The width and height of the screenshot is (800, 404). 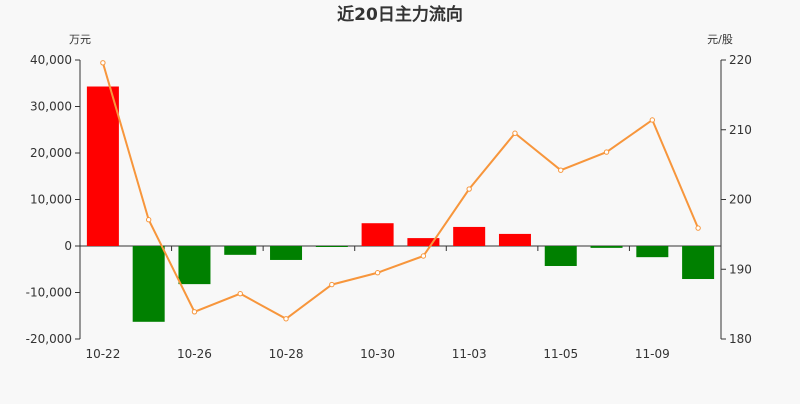 What do you see at coordinates (740, 60) in the screenshot?
I see `right-tick-label: 220` at bounding box center [740, 60].